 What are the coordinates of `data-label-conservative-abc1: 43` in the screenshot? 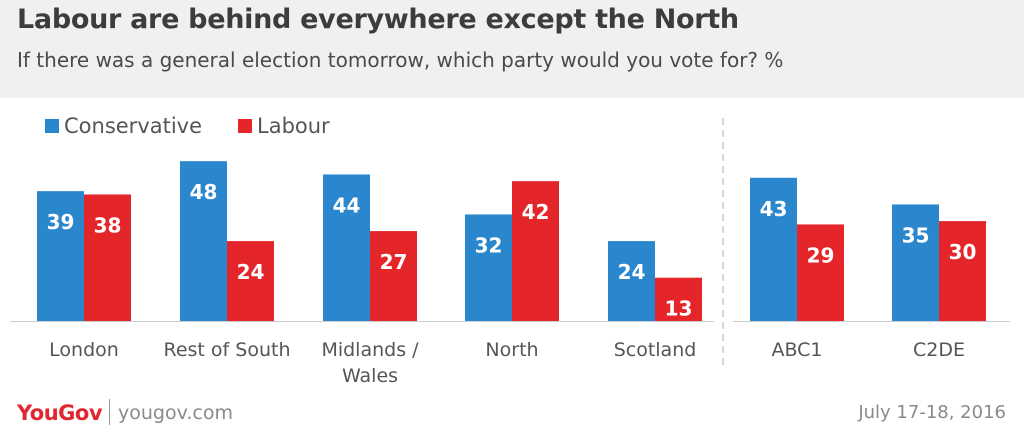 It's located at (774, 209).